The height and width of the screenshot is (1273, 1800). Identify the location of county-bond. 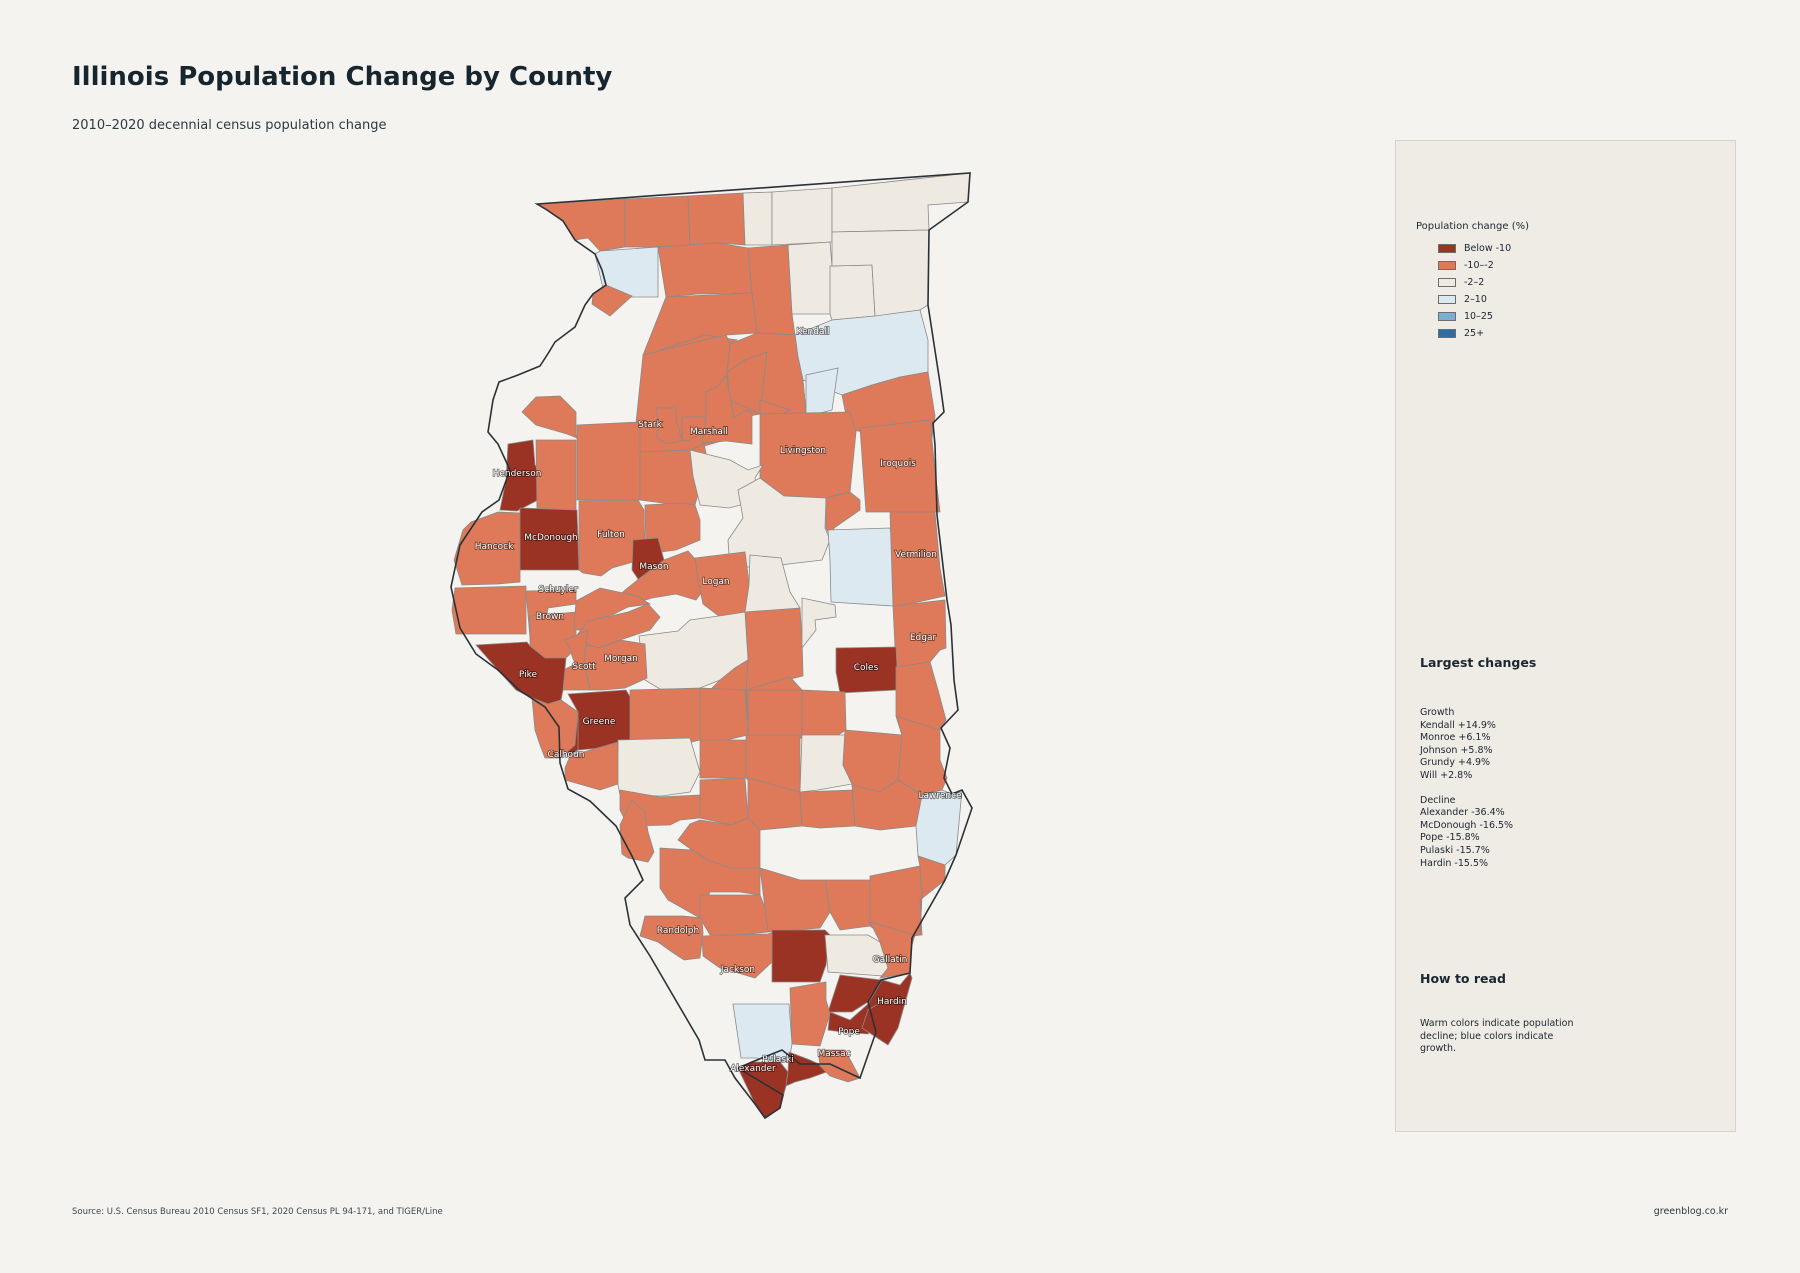
(723, 759).